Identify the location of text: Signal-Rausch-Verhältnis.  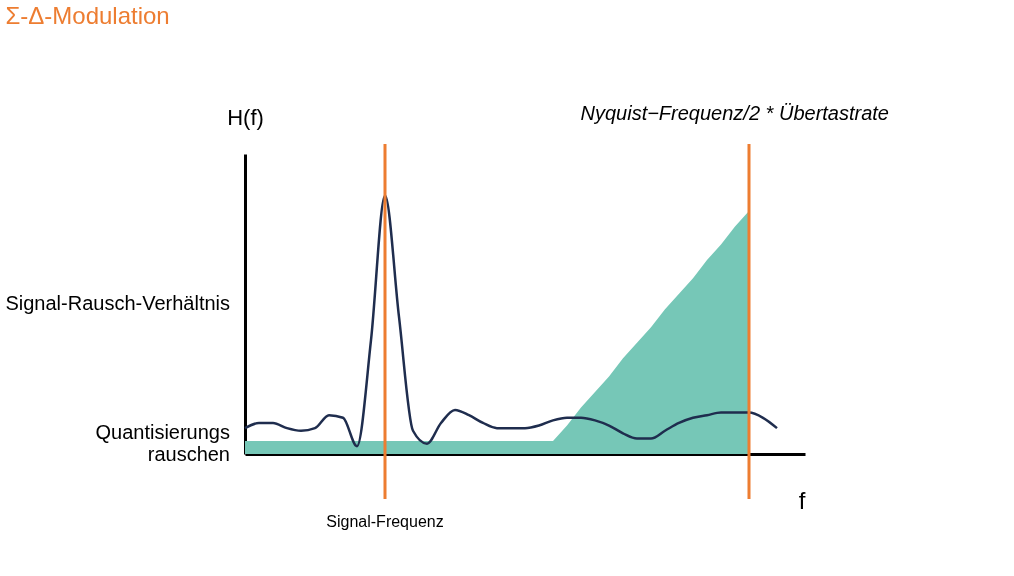
(117, 303).